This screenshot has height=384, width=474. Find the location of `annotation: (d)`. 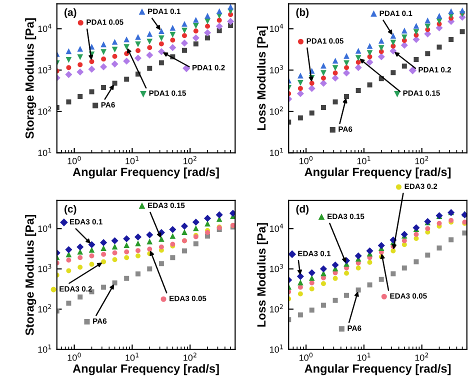

annotation: (d) is located at coordinates (302, 209).